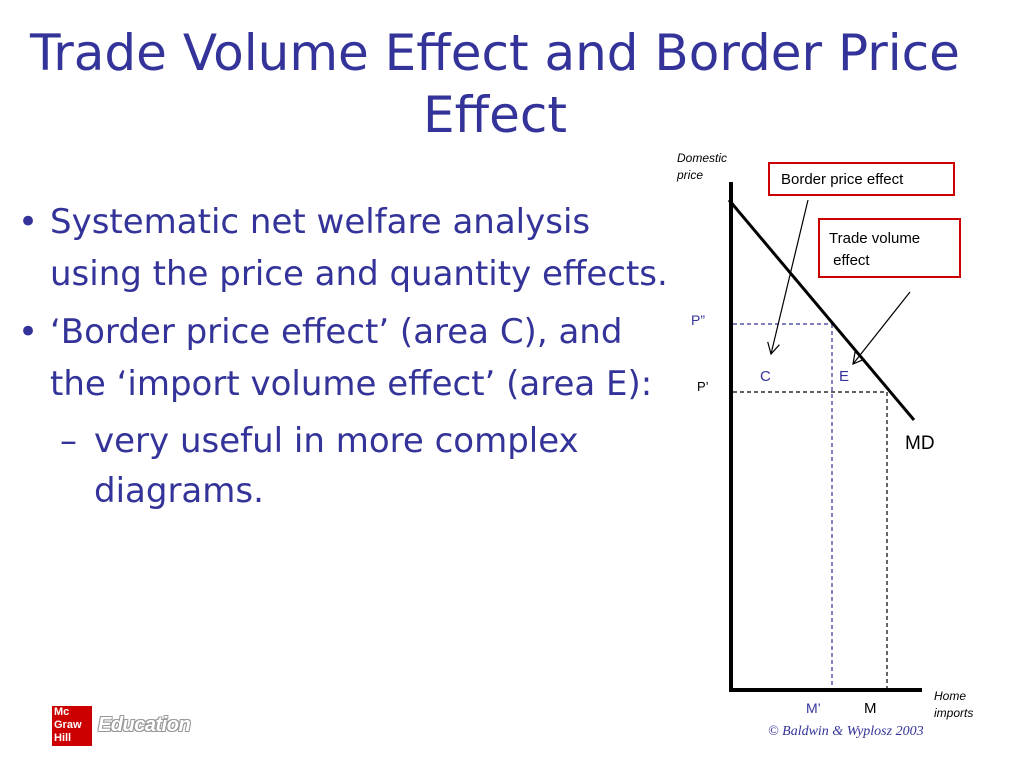 The image size is (1024, 768). Describe the element at coordinates (844, 376) in the screenshot. I see `area-e-label: E` at that location.